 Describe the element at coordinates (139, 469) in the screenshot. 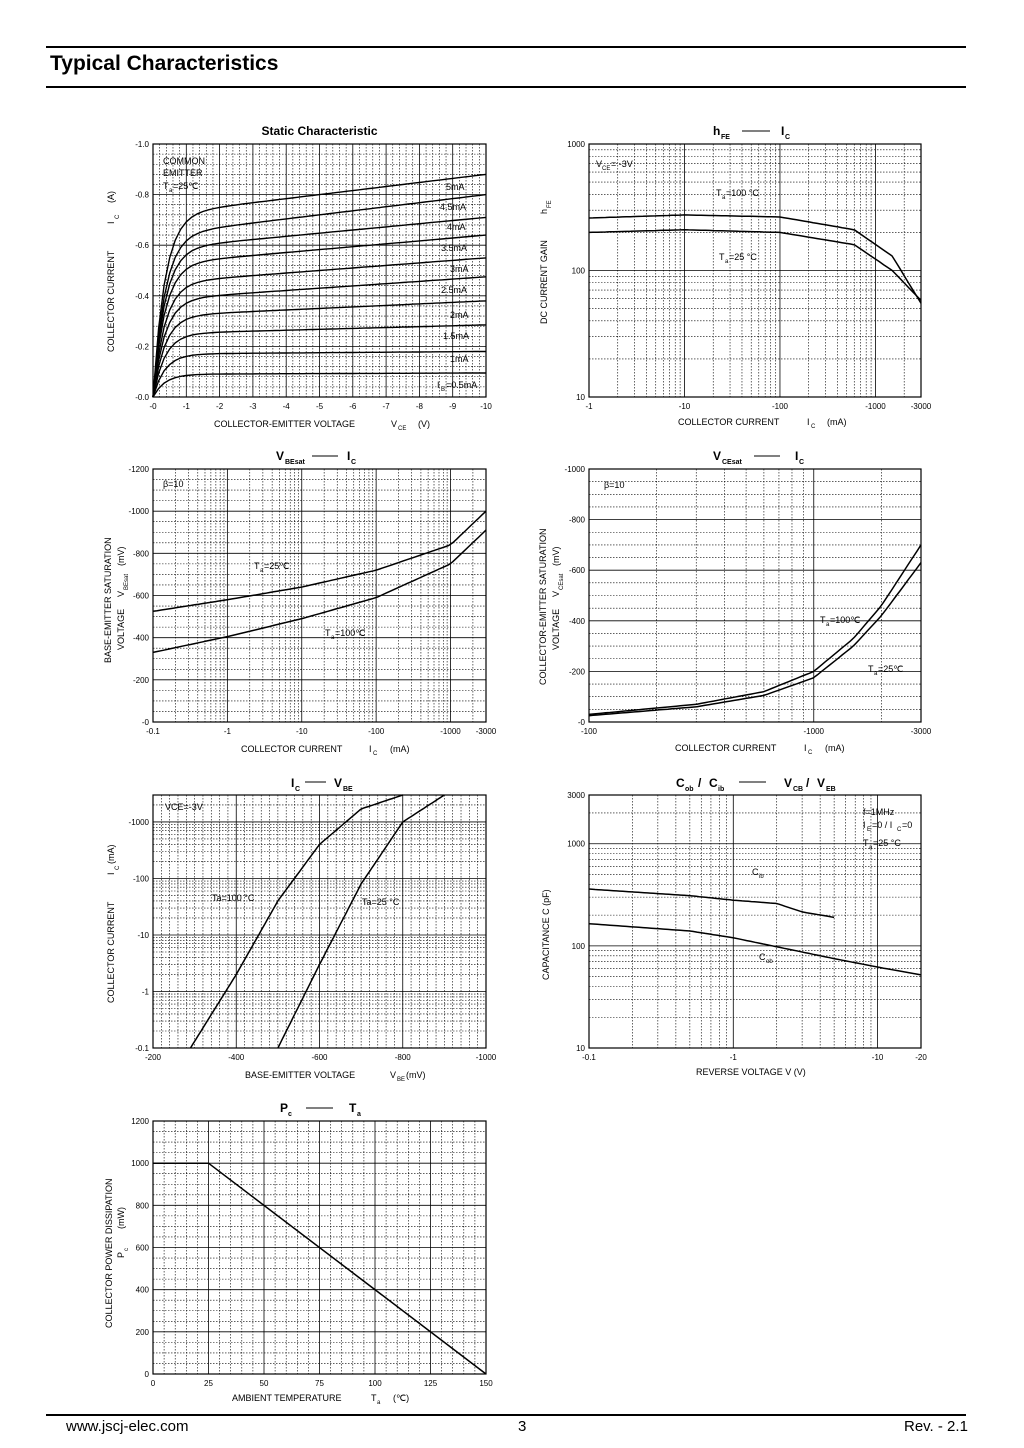

I see `y-tick-label: -1200` at that location.